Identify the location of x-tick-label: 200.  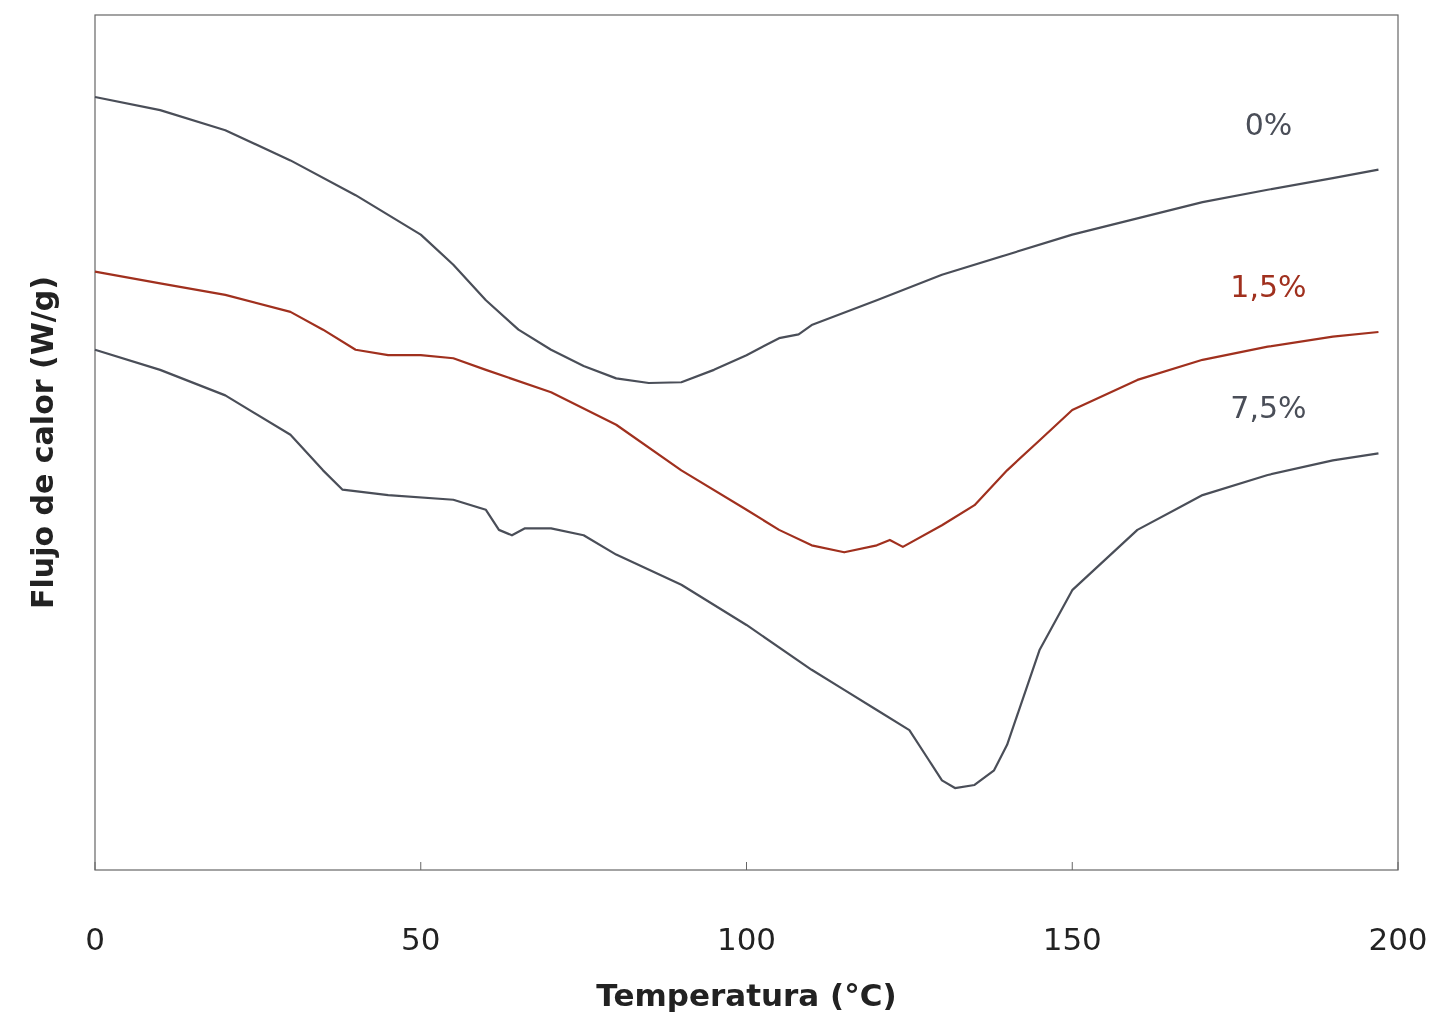
(1398, 939).